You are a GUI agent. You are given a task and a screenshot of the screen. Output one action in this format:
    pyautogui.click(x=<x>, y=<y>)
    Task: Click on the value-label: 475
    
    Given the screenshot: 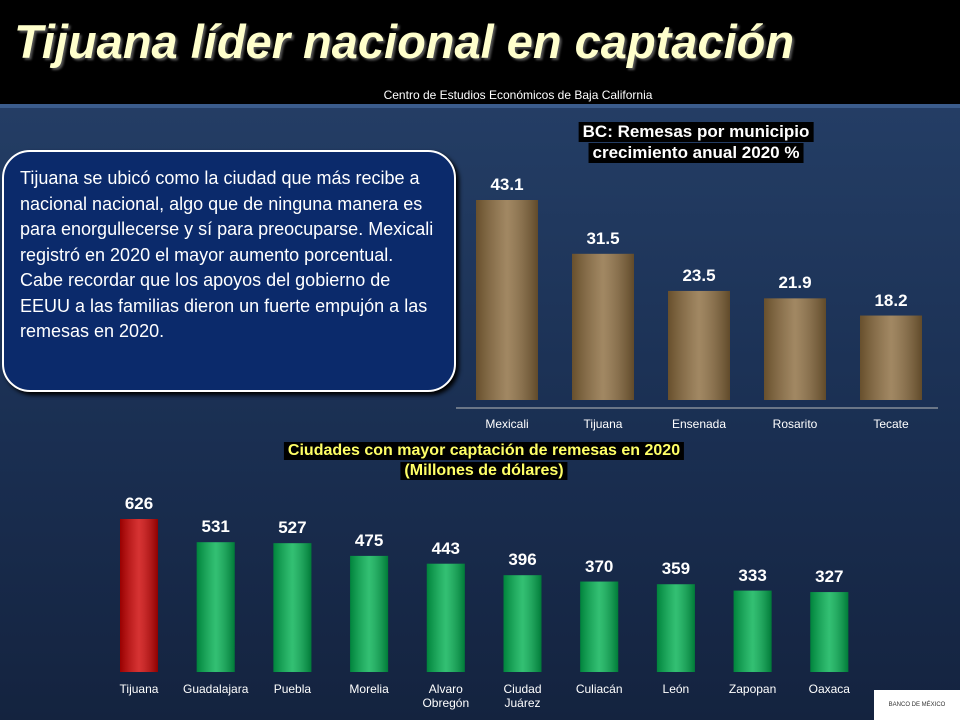 What is the action you would take?
    pyautogui.click(x=369, y=540)
    